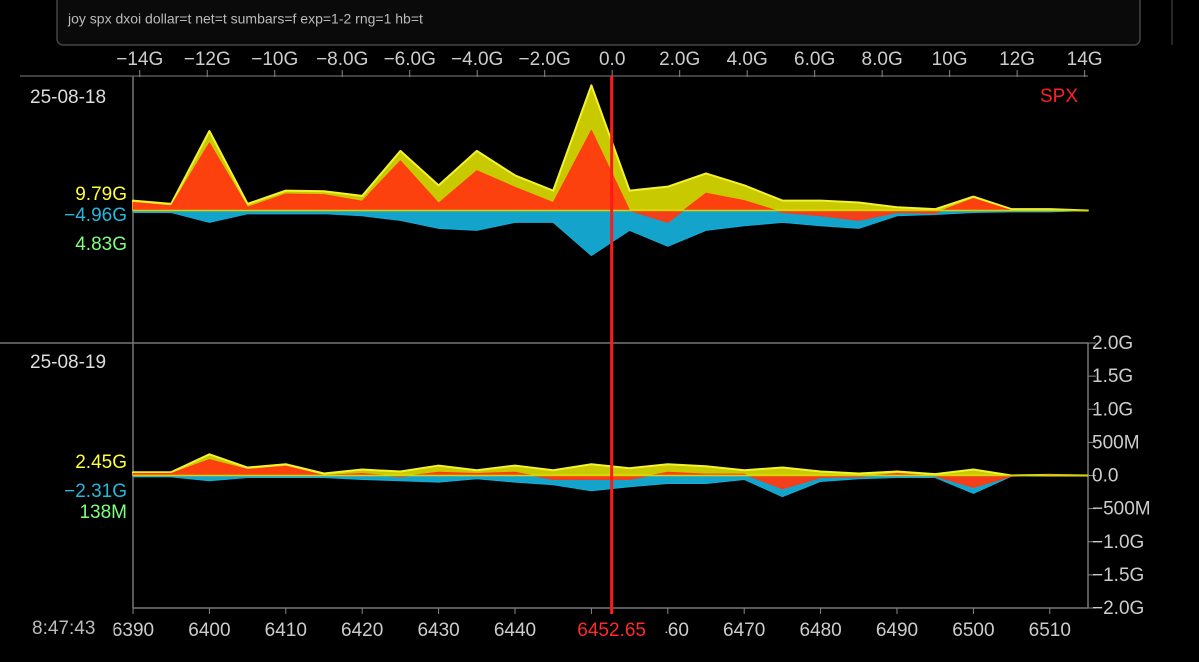 Image resolution: width=1199 pixels, height=662 pixels. What do you see at coordinates (747, 59) in the screenshot?
I see `top-tick-label: 4.0G` at bounding box center [747, 59].